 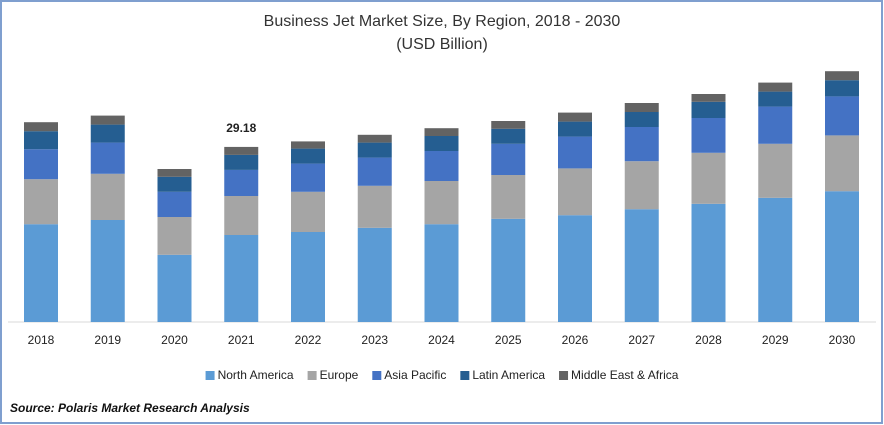 I want to click on x-tick-label: 2022, so click(x=308, y=340).